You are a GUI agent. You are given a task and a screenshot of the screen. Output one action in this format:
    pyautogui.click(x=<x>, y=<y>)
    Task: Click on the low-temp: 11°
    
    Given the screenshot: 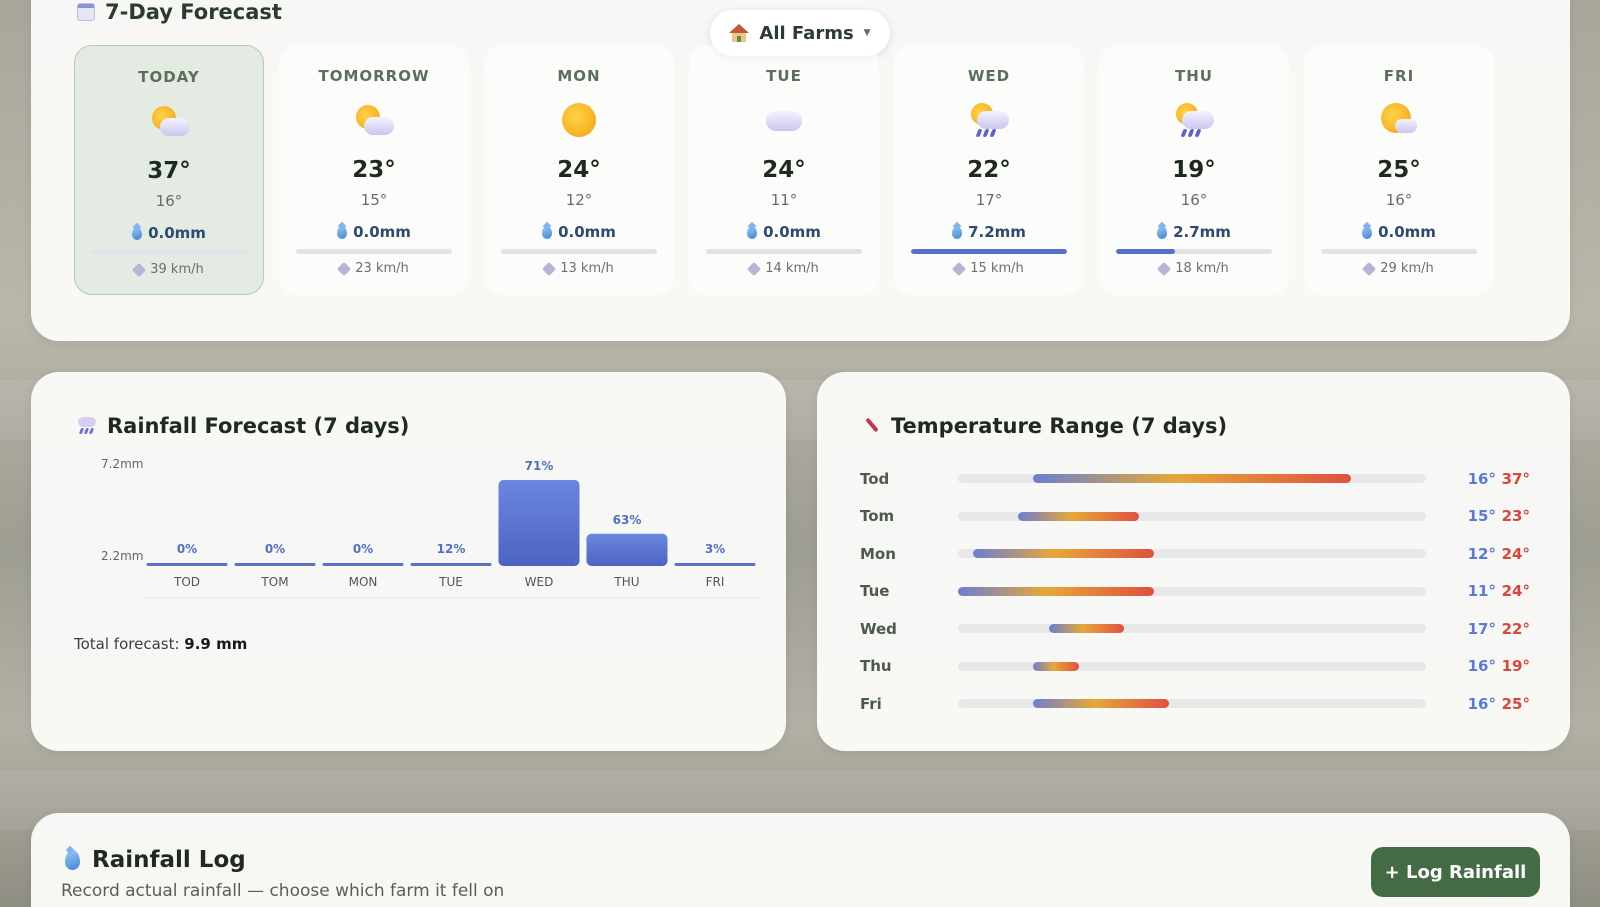 What is the action you would take?
    pyautogui.click(x=784, y=200)
    